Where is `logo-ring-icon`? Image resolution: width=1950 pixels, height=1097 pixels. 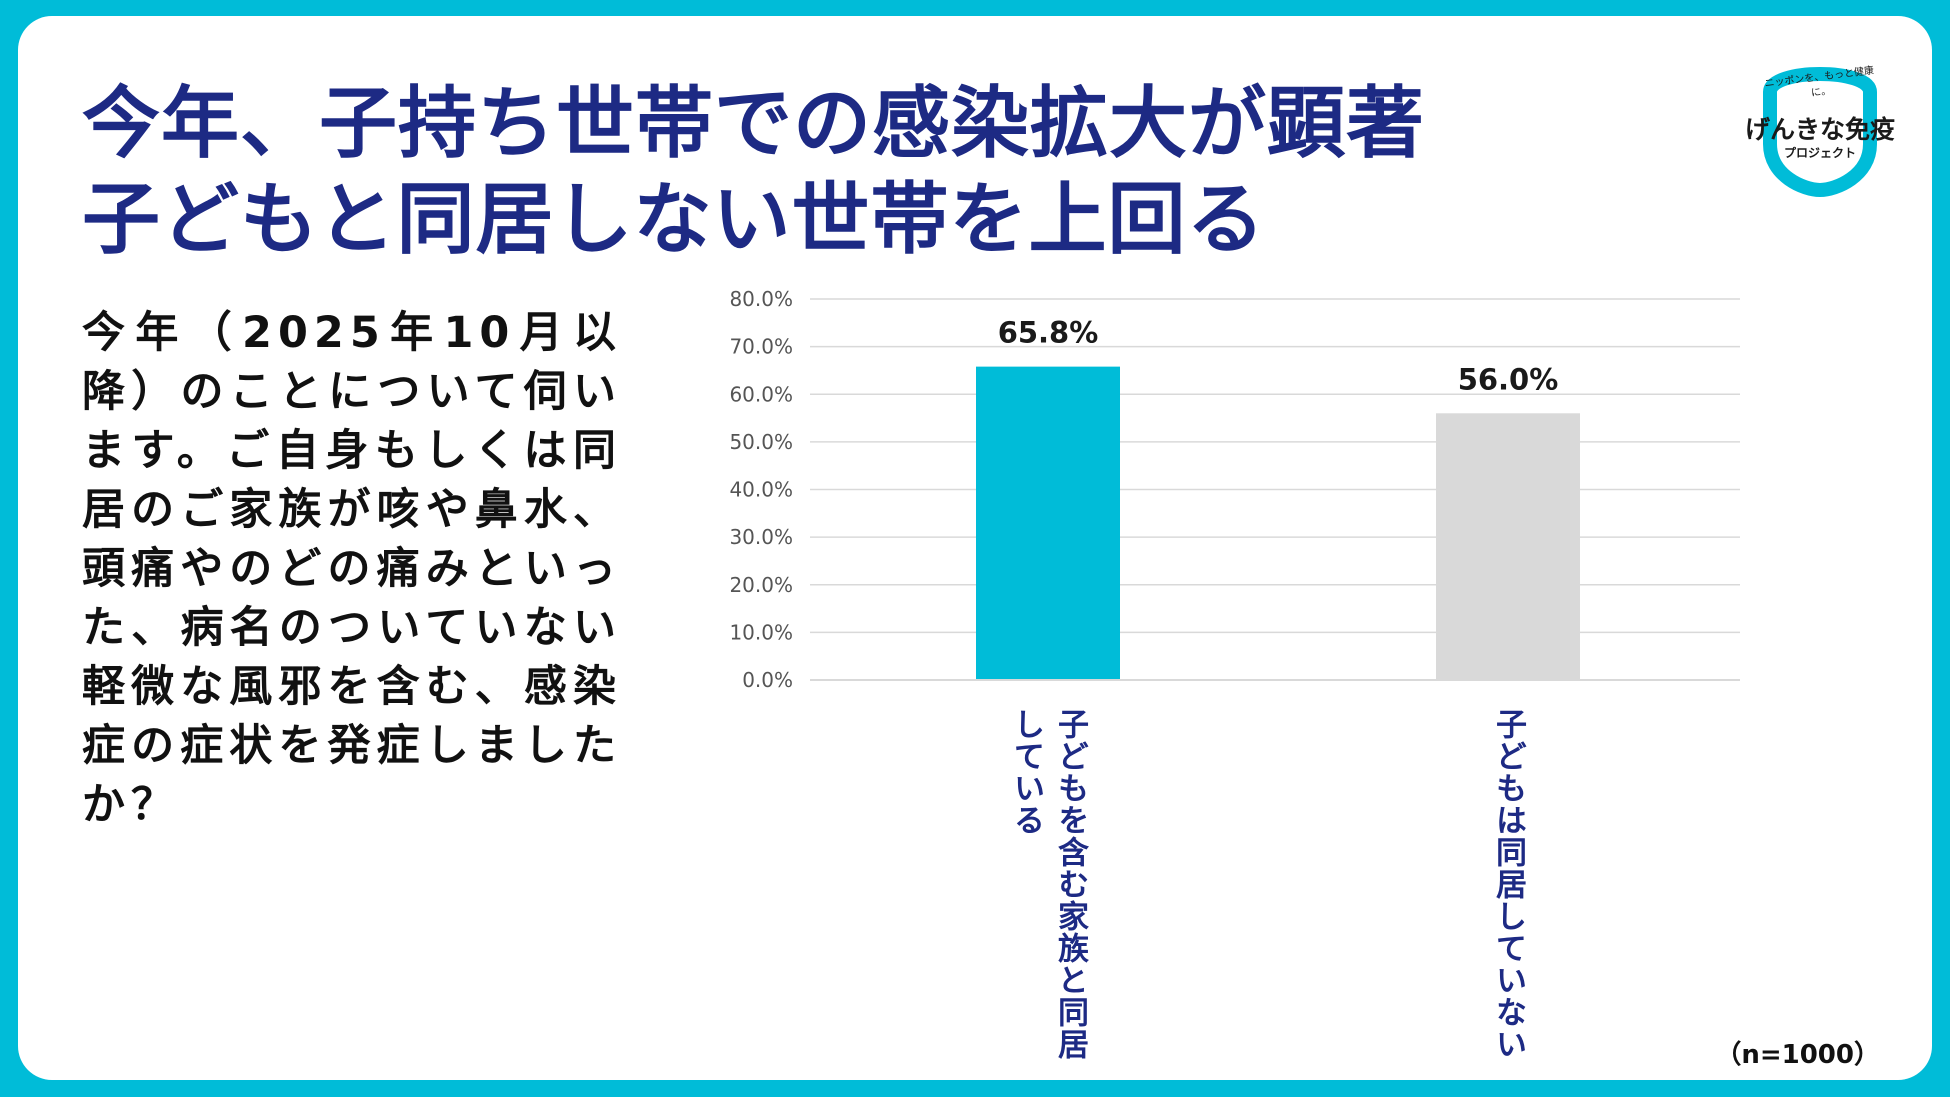
logo-ring-icon is located at coordinates (1820, 132).